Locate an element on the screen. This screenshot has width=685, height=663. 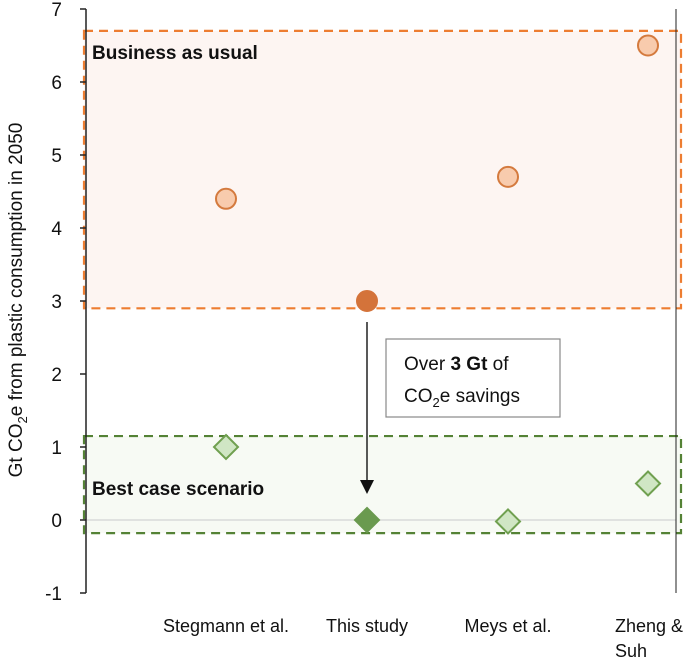
y-tick-label: -1 is located at coordinates (53, 594).